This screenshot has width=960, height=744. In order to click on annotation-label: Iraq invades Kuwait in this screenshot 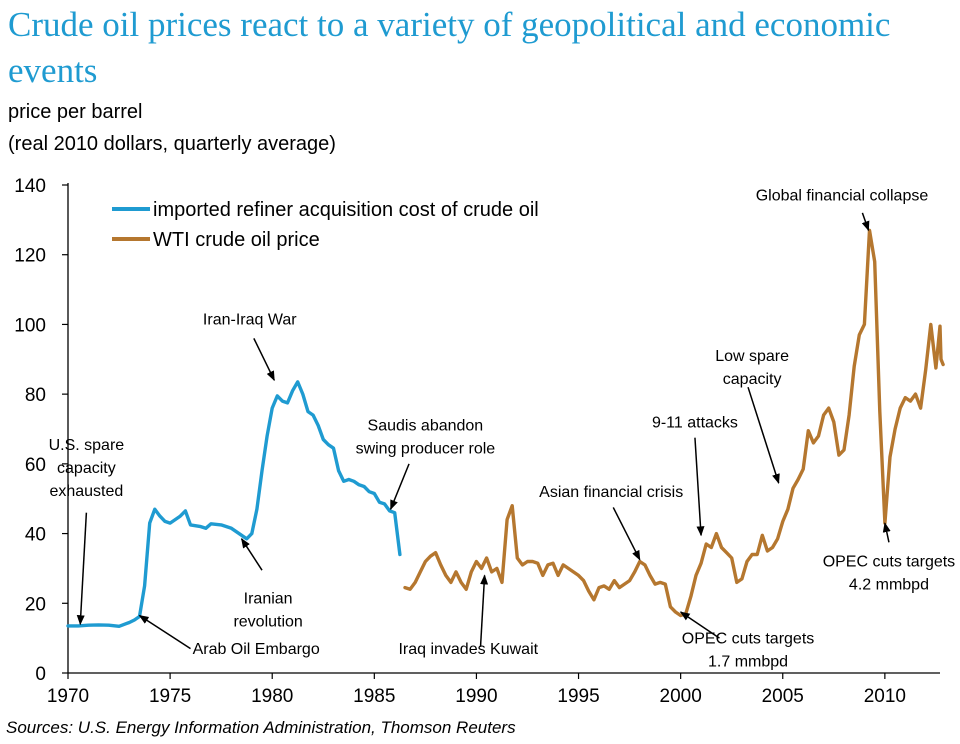, I will do `click(468, 649)`.